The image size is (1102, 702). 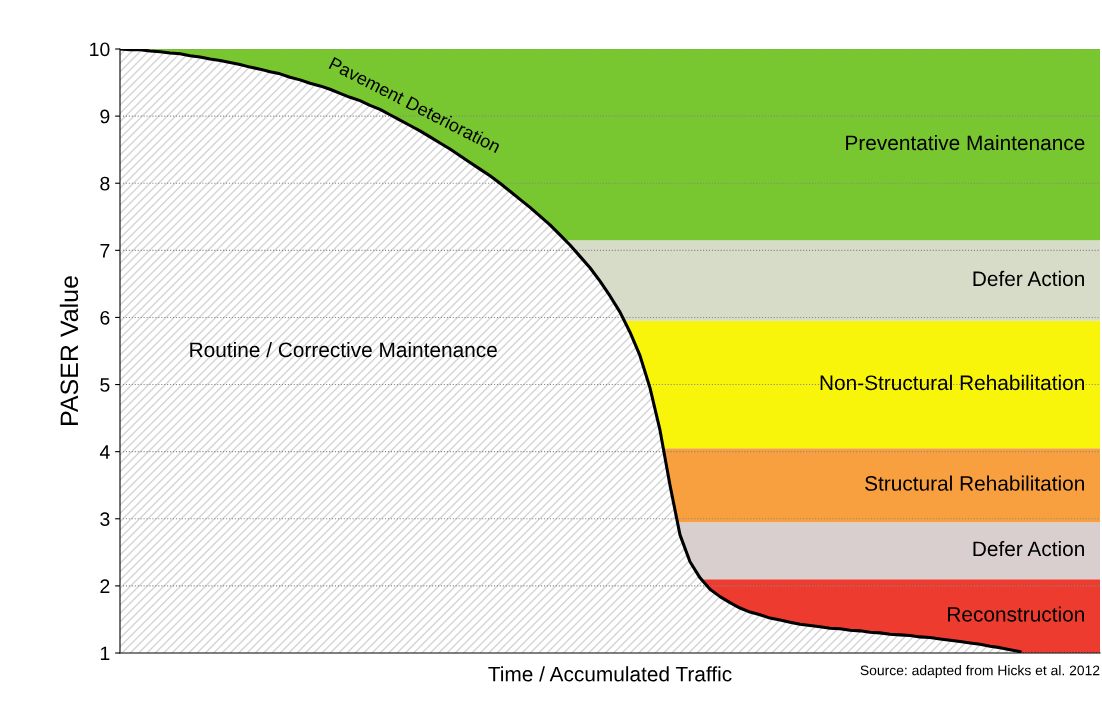 What do you see at coordinates (105, 251) in the screenshot?
I see `y-tick-label: 7` at bounding box center [105, 251].